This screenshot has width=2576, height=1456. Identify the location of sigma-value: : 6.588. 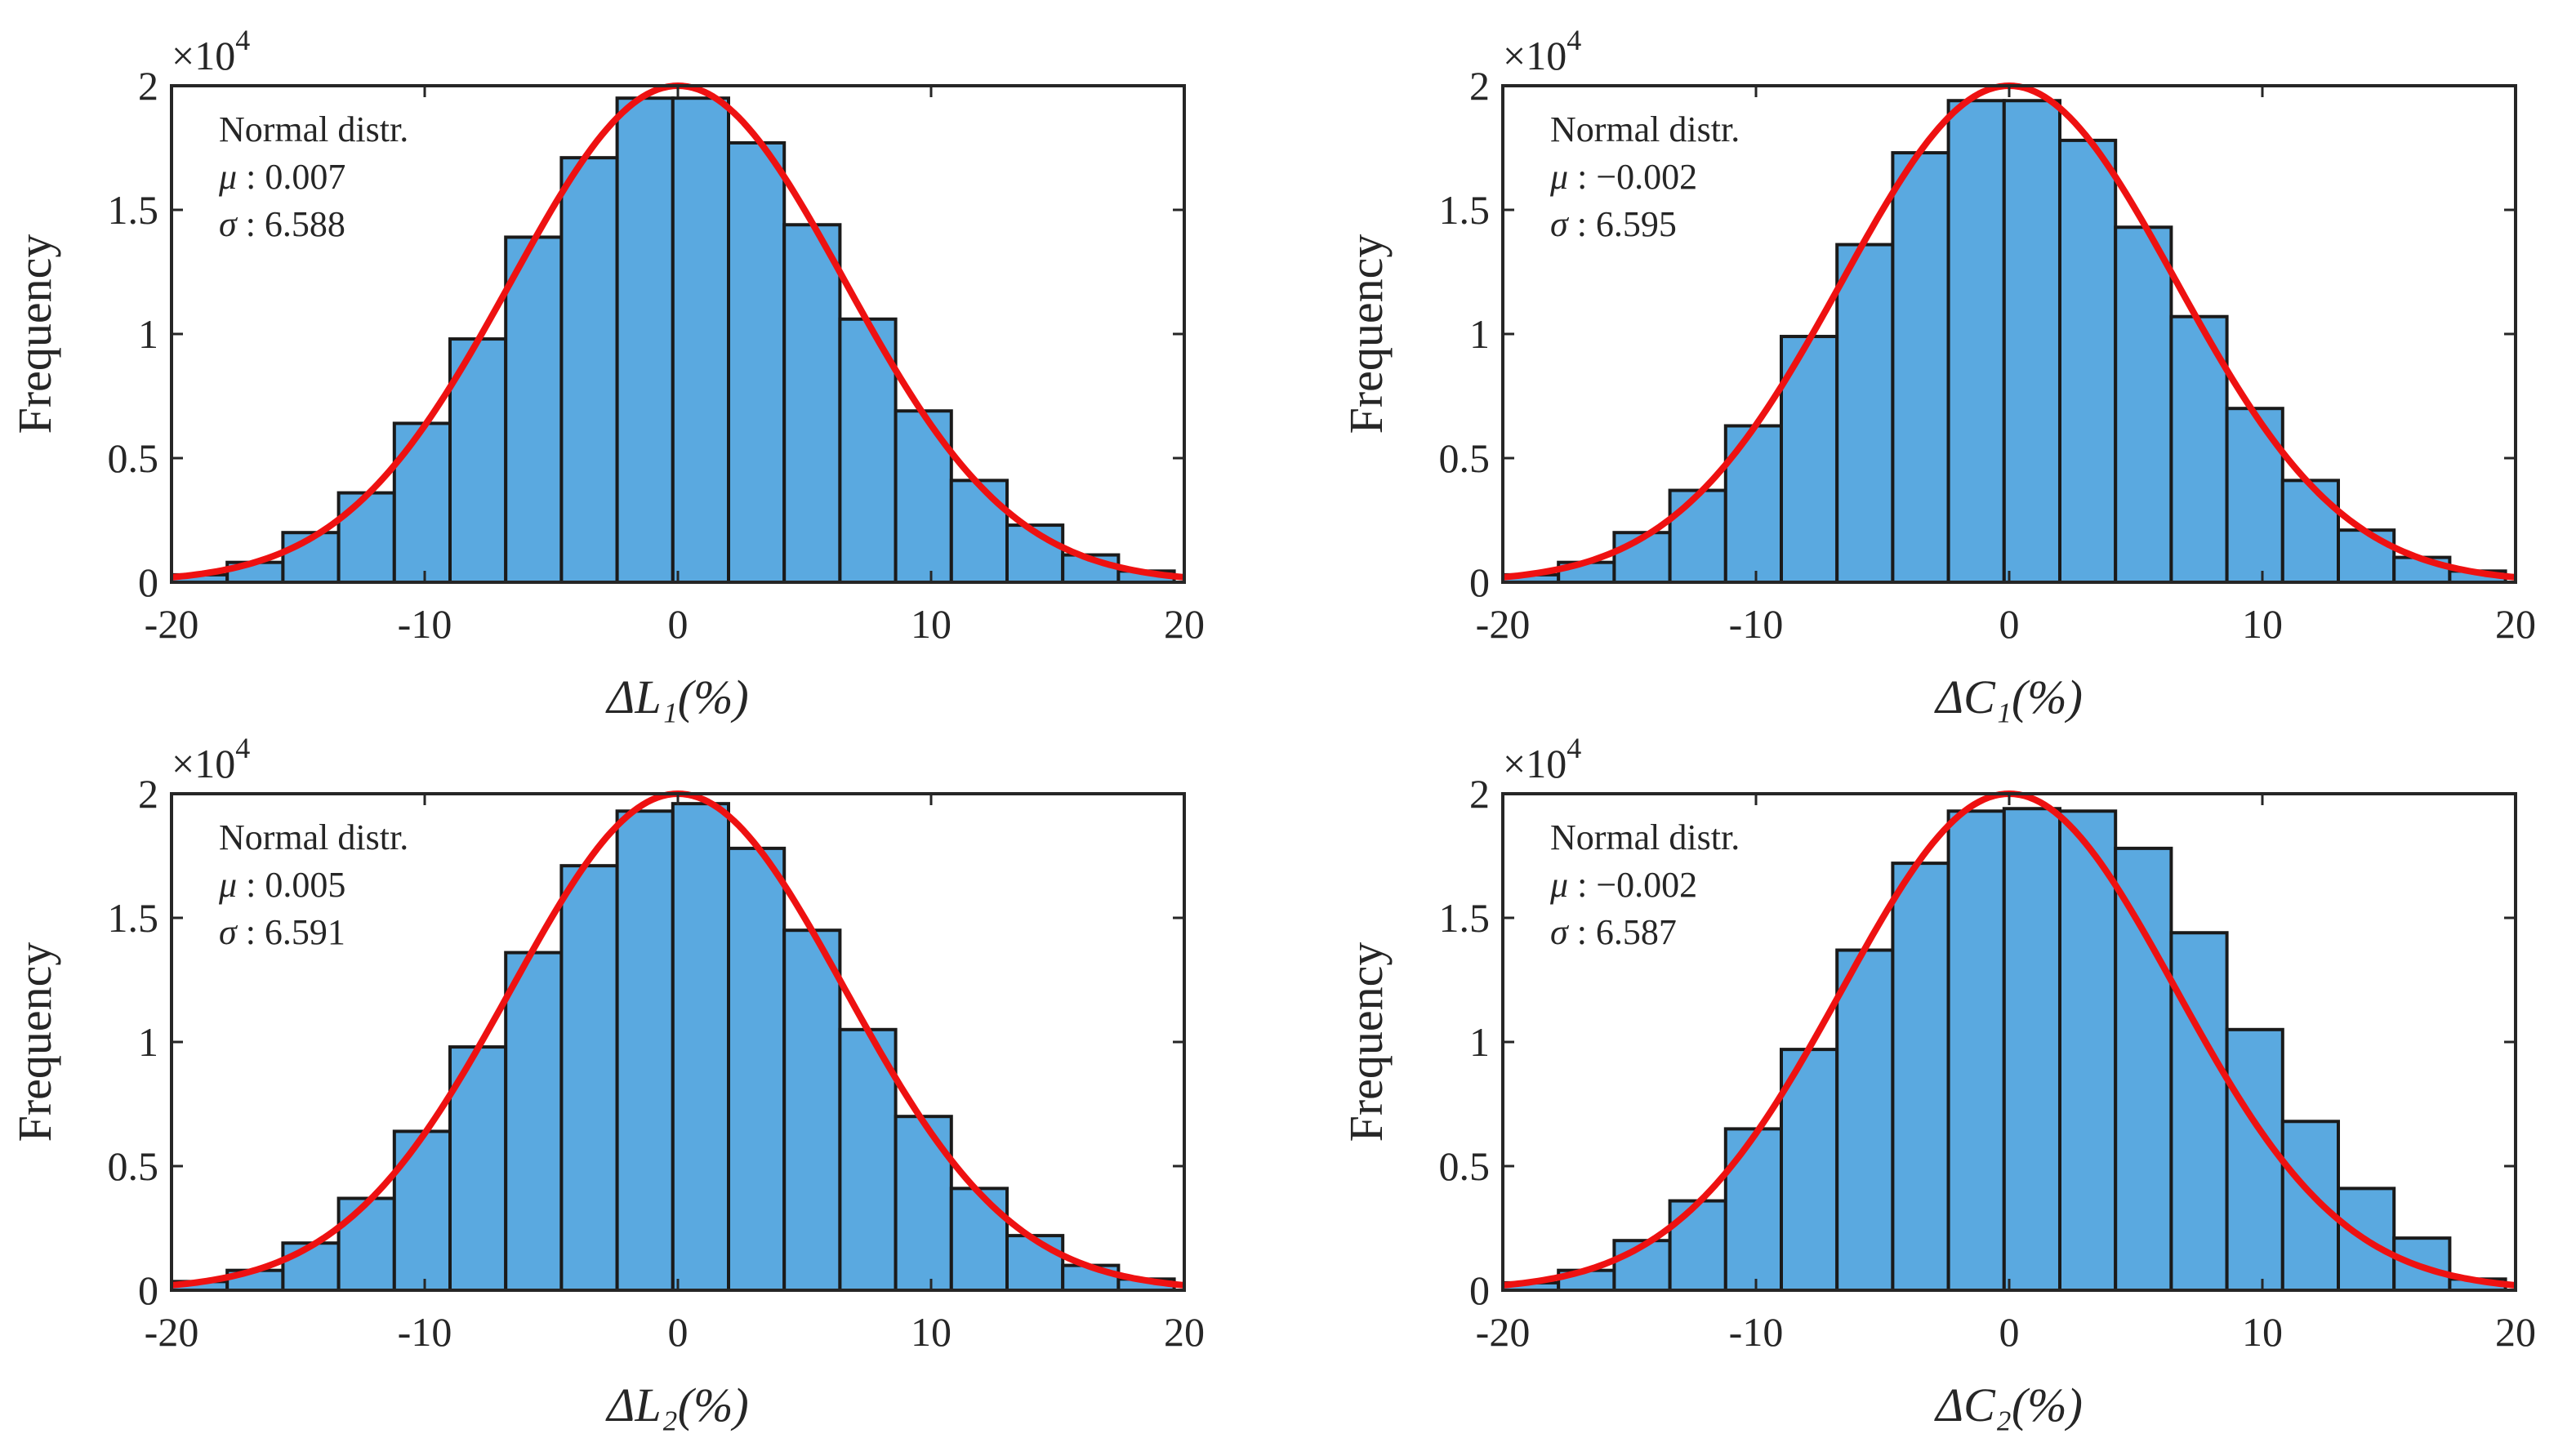
(291, 224).